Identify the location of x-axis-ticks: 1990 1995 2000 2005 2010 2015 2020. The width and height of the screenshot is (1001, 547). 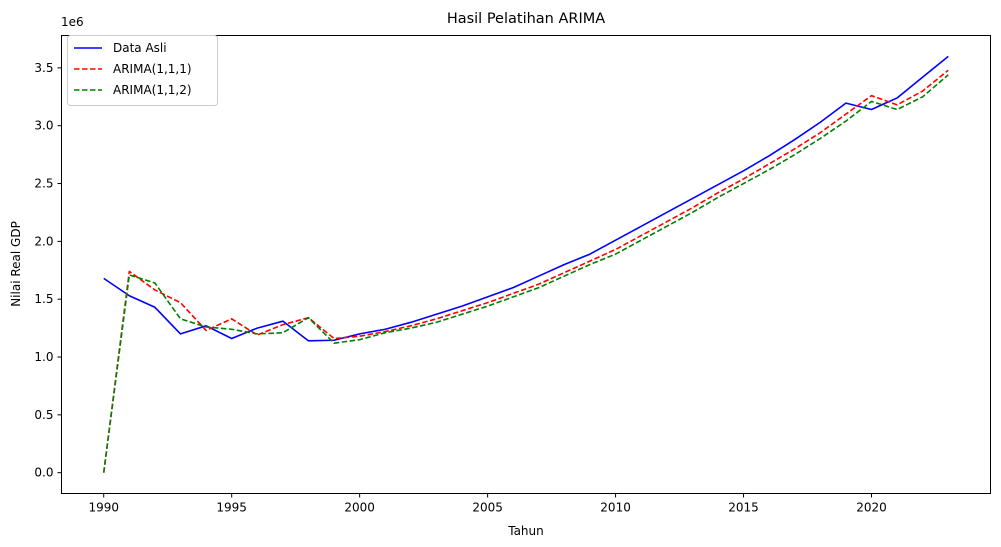
(487, 504).